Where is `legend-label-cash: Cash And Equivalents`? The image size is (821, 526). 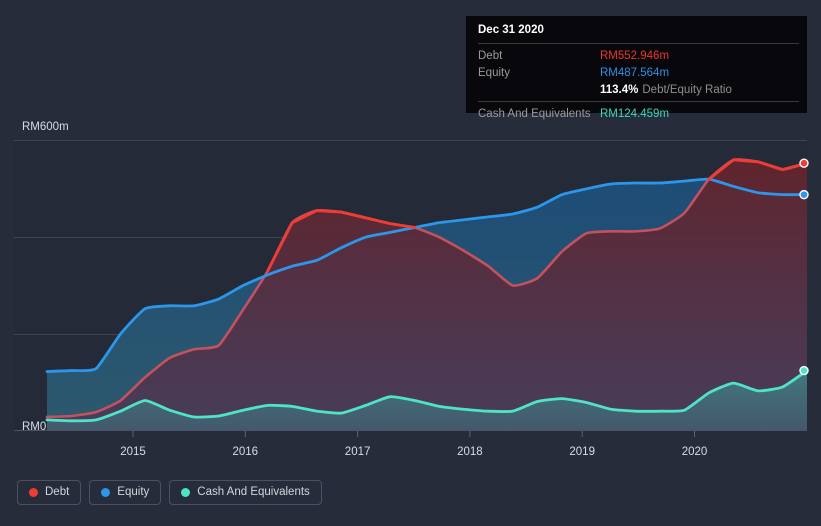 legend-label-cash: Cash And Equivalents is located at coordinates (253, 491).